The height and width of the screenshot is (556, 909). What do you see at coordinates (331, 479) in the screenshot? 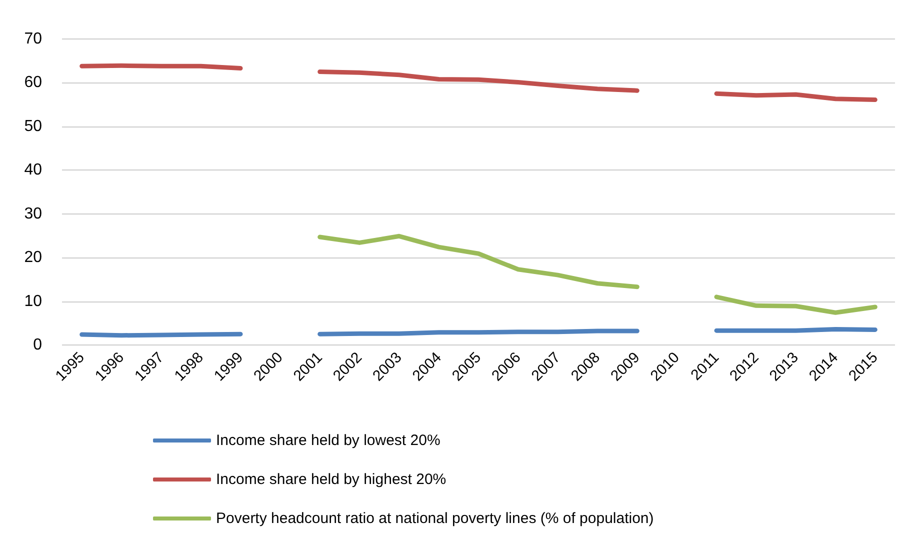
I see `legend-label: Income share held by highest 20%` at bounding box center [331, 479].